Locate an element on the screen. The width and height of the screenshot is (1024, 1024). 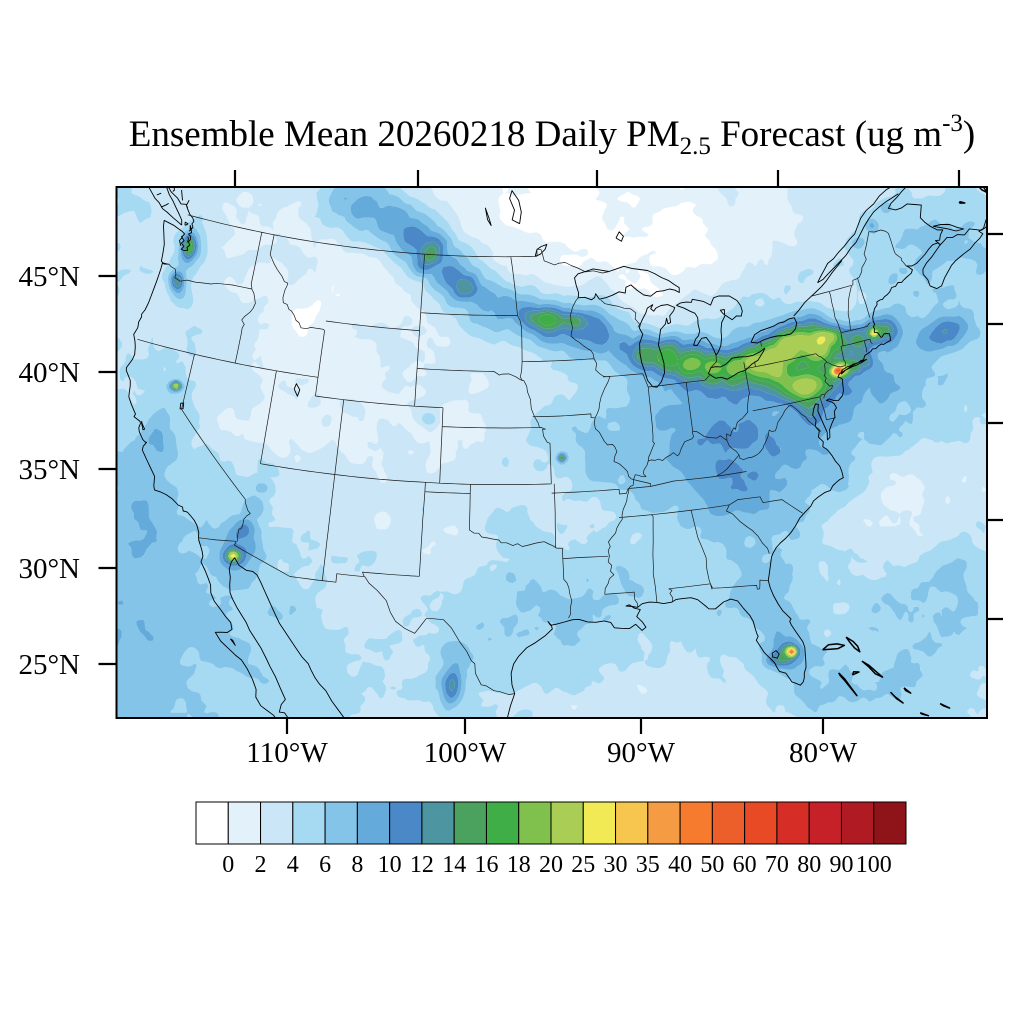
svg-text: 45°N is located at coordinates (49, 277).